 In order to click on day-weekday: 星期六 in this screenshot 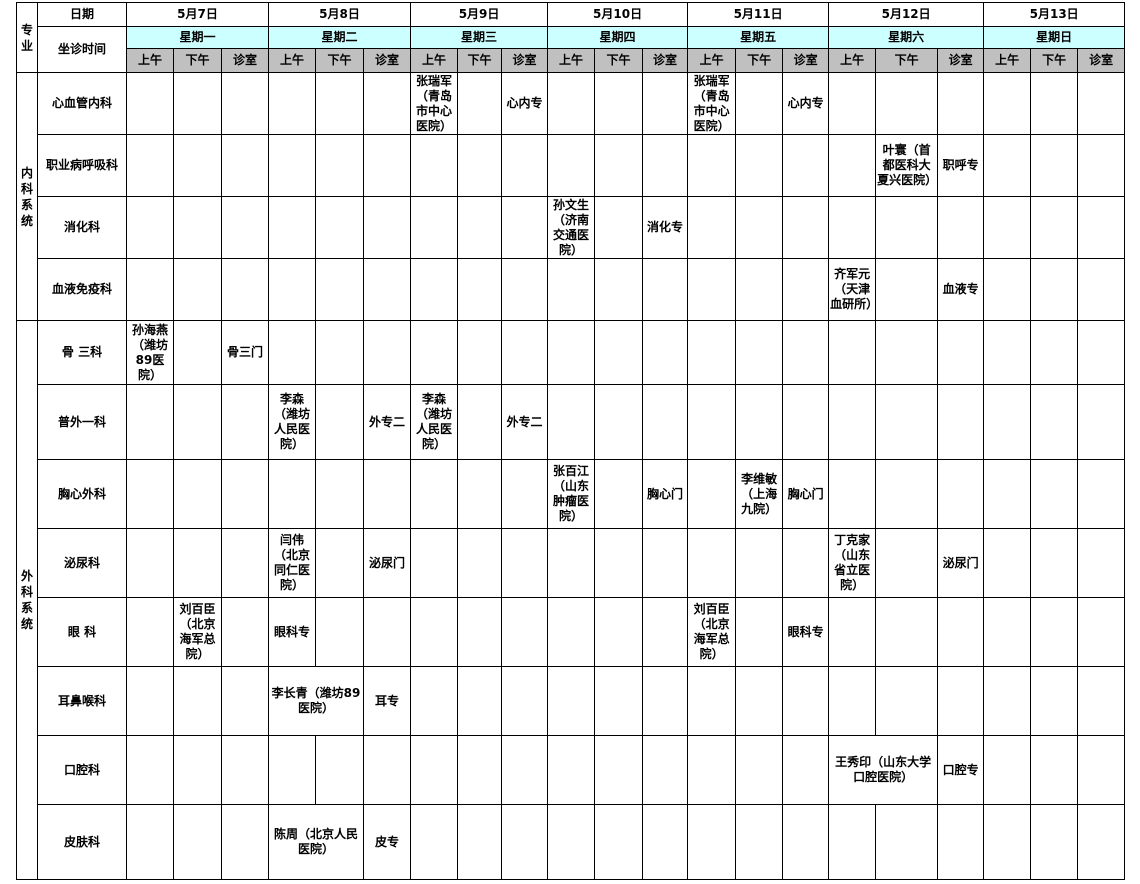, I will do `click(906, 37)`.